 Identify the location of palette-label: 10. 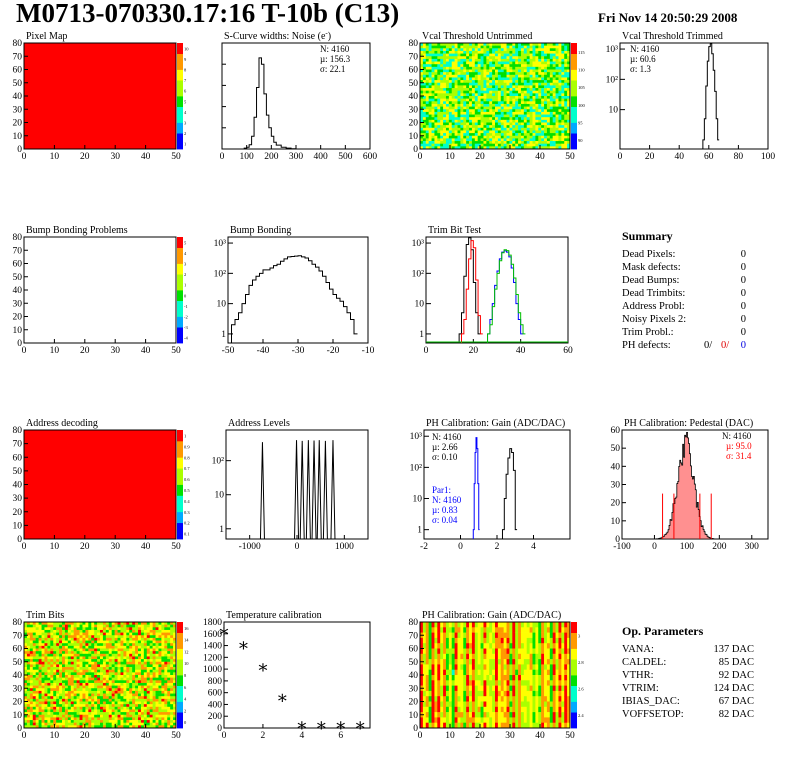
(186, 48).